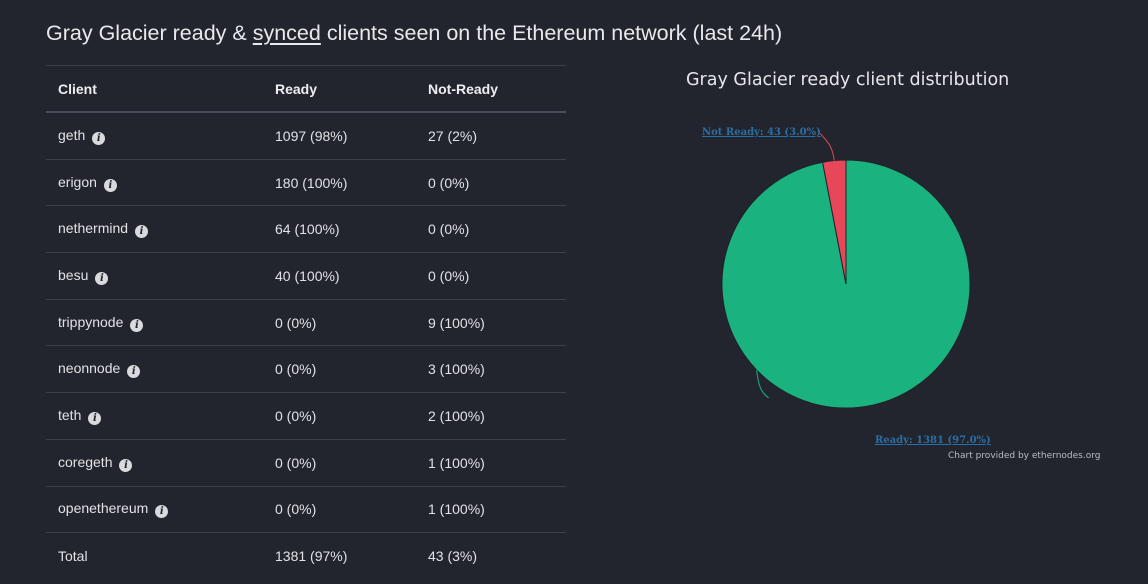  I want to click on pie-chart: Not Ready: 43 (3.0%) Ready: 1381 (97.0%), so click(846, 286).